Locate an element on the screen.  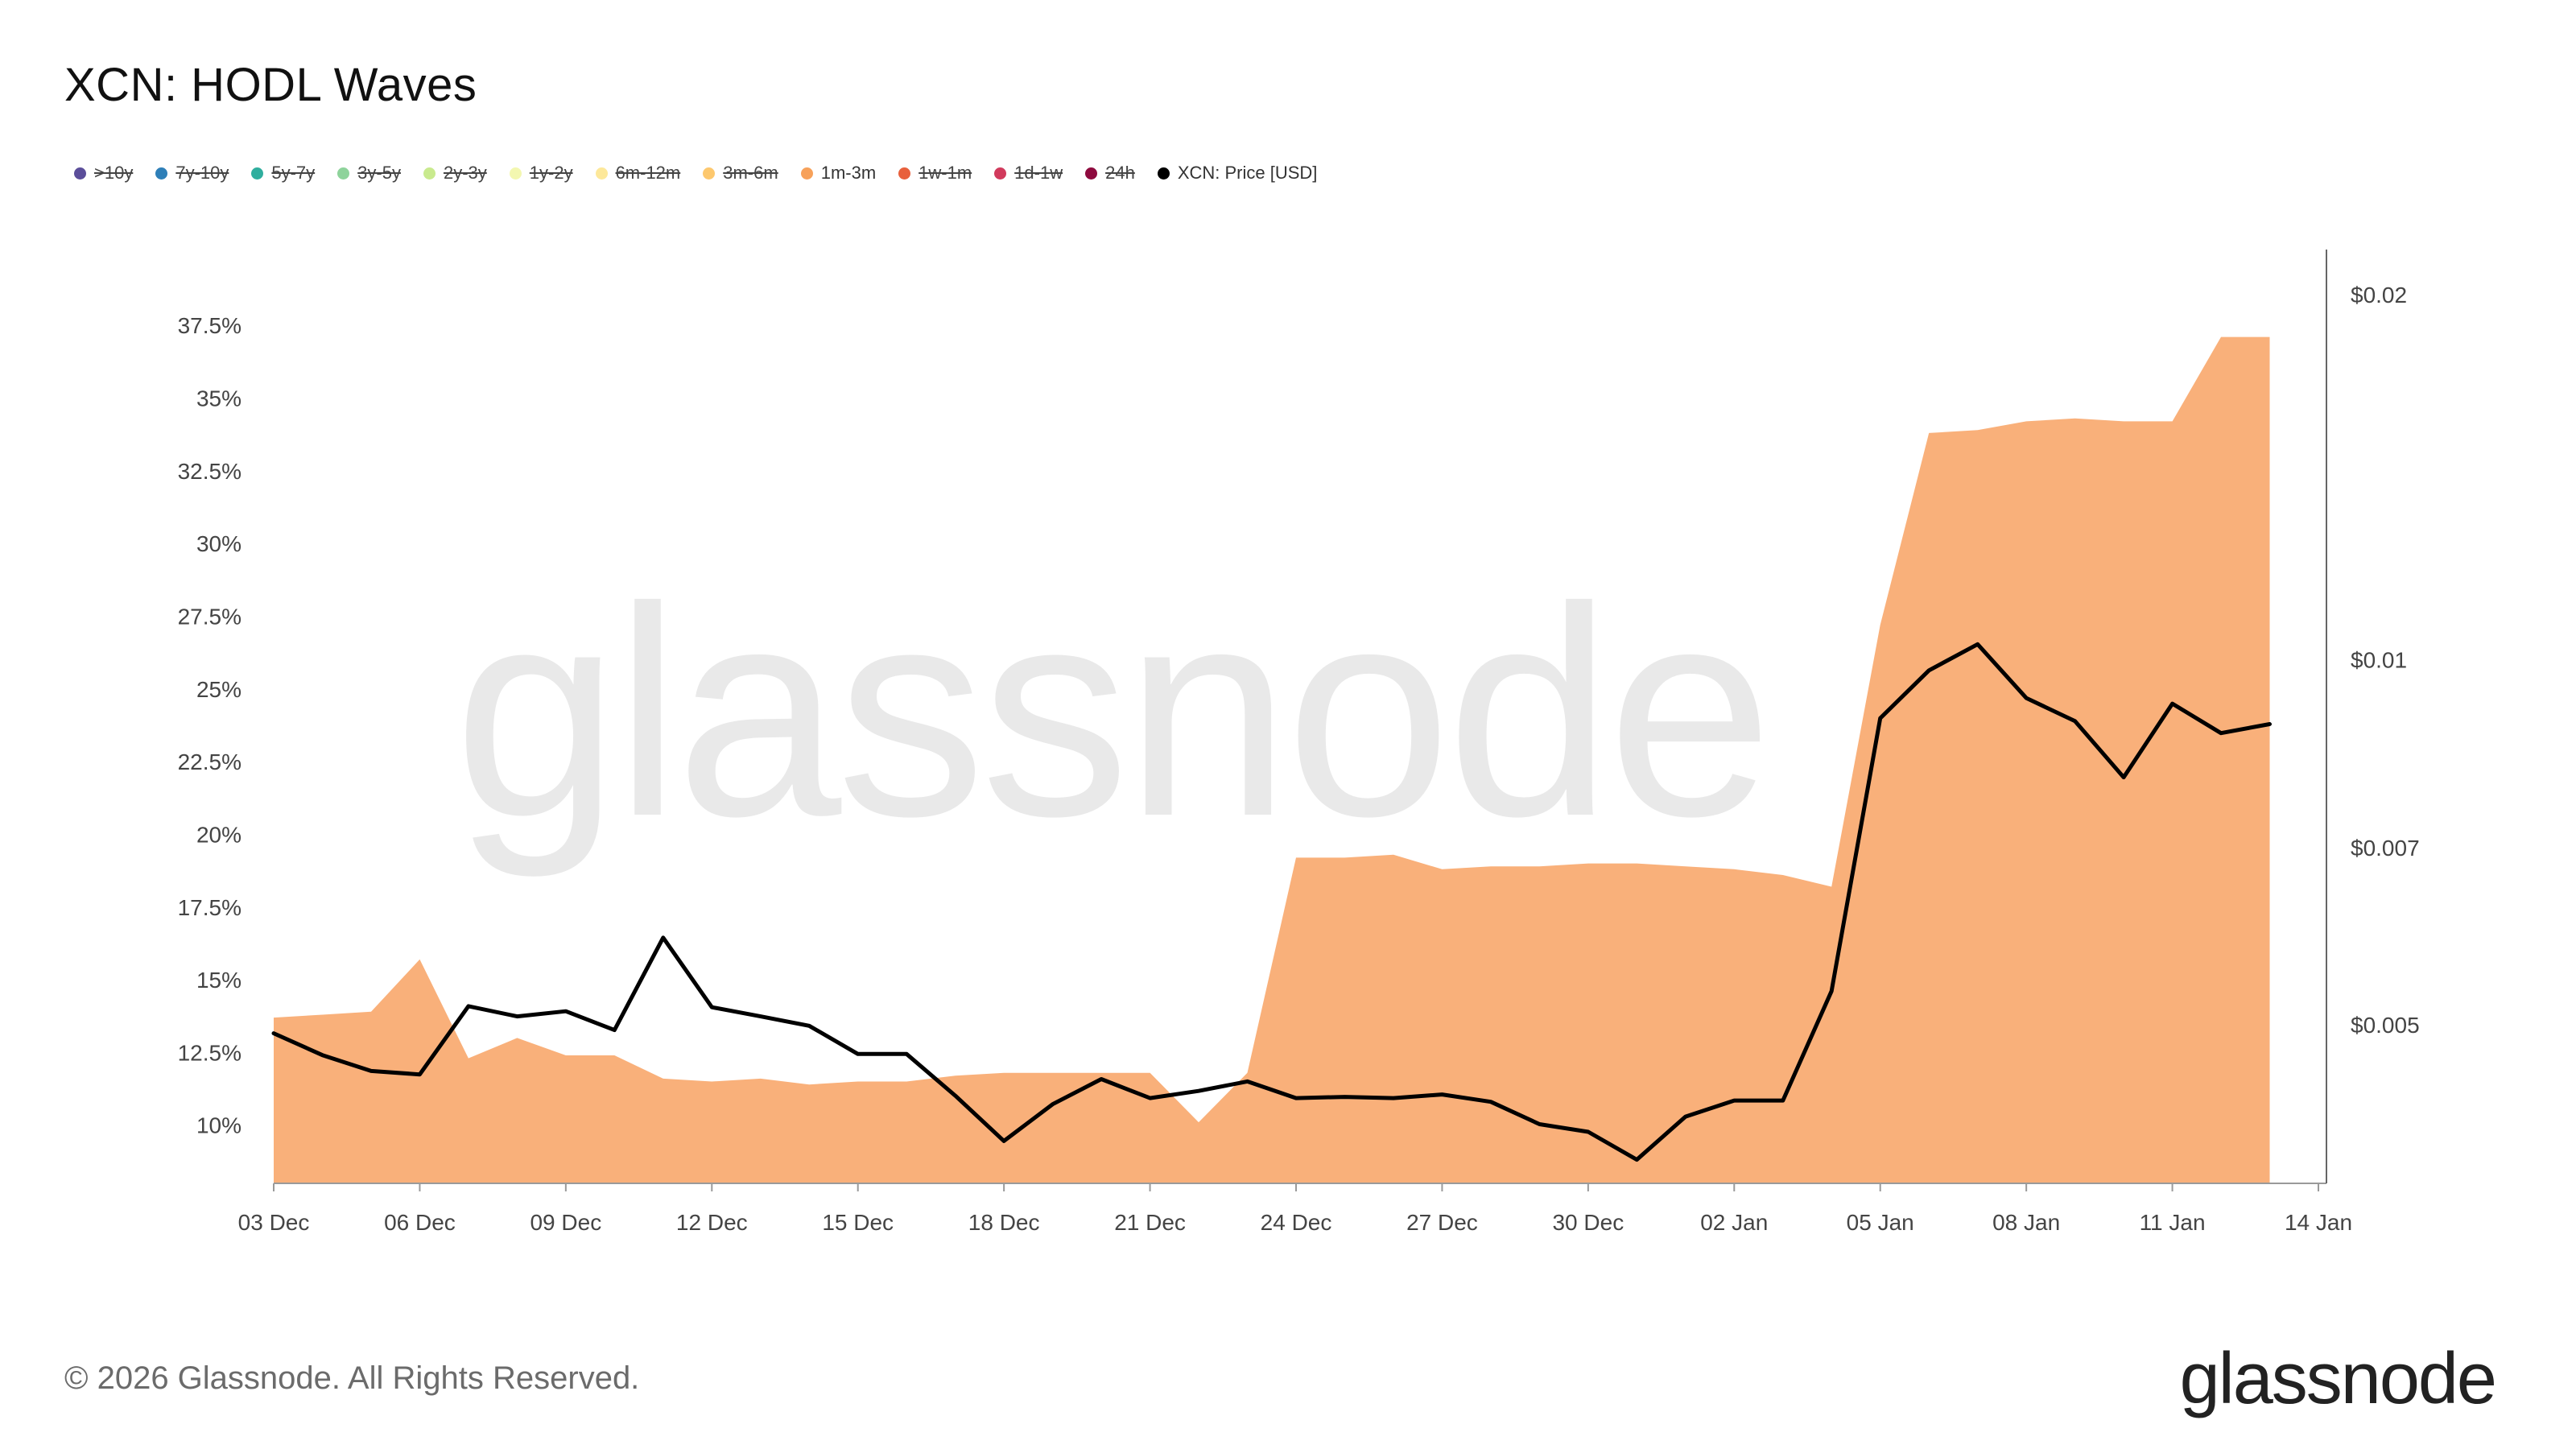
copyright-footer: © 2026 Glassnode. All Rights Reserved. is located at coordinates (352, 1378).